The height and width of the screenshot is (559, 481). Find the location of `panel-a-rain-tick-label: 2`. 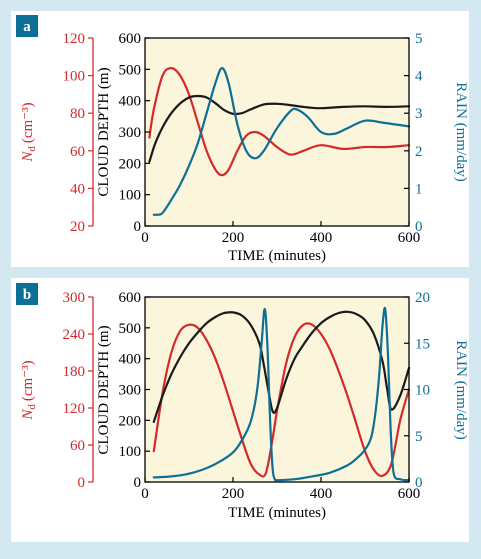

panel-a-rain-tick-label: 2 is located at coordinates (419, 152).